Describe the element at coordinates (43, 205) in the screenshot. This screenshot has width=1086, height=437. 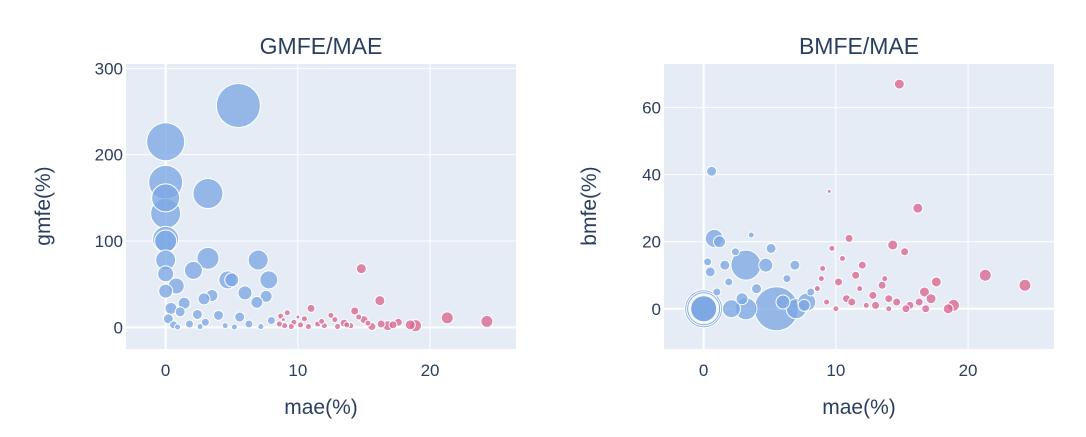
I see `y-axis-title: gmfe(%)` at that location.